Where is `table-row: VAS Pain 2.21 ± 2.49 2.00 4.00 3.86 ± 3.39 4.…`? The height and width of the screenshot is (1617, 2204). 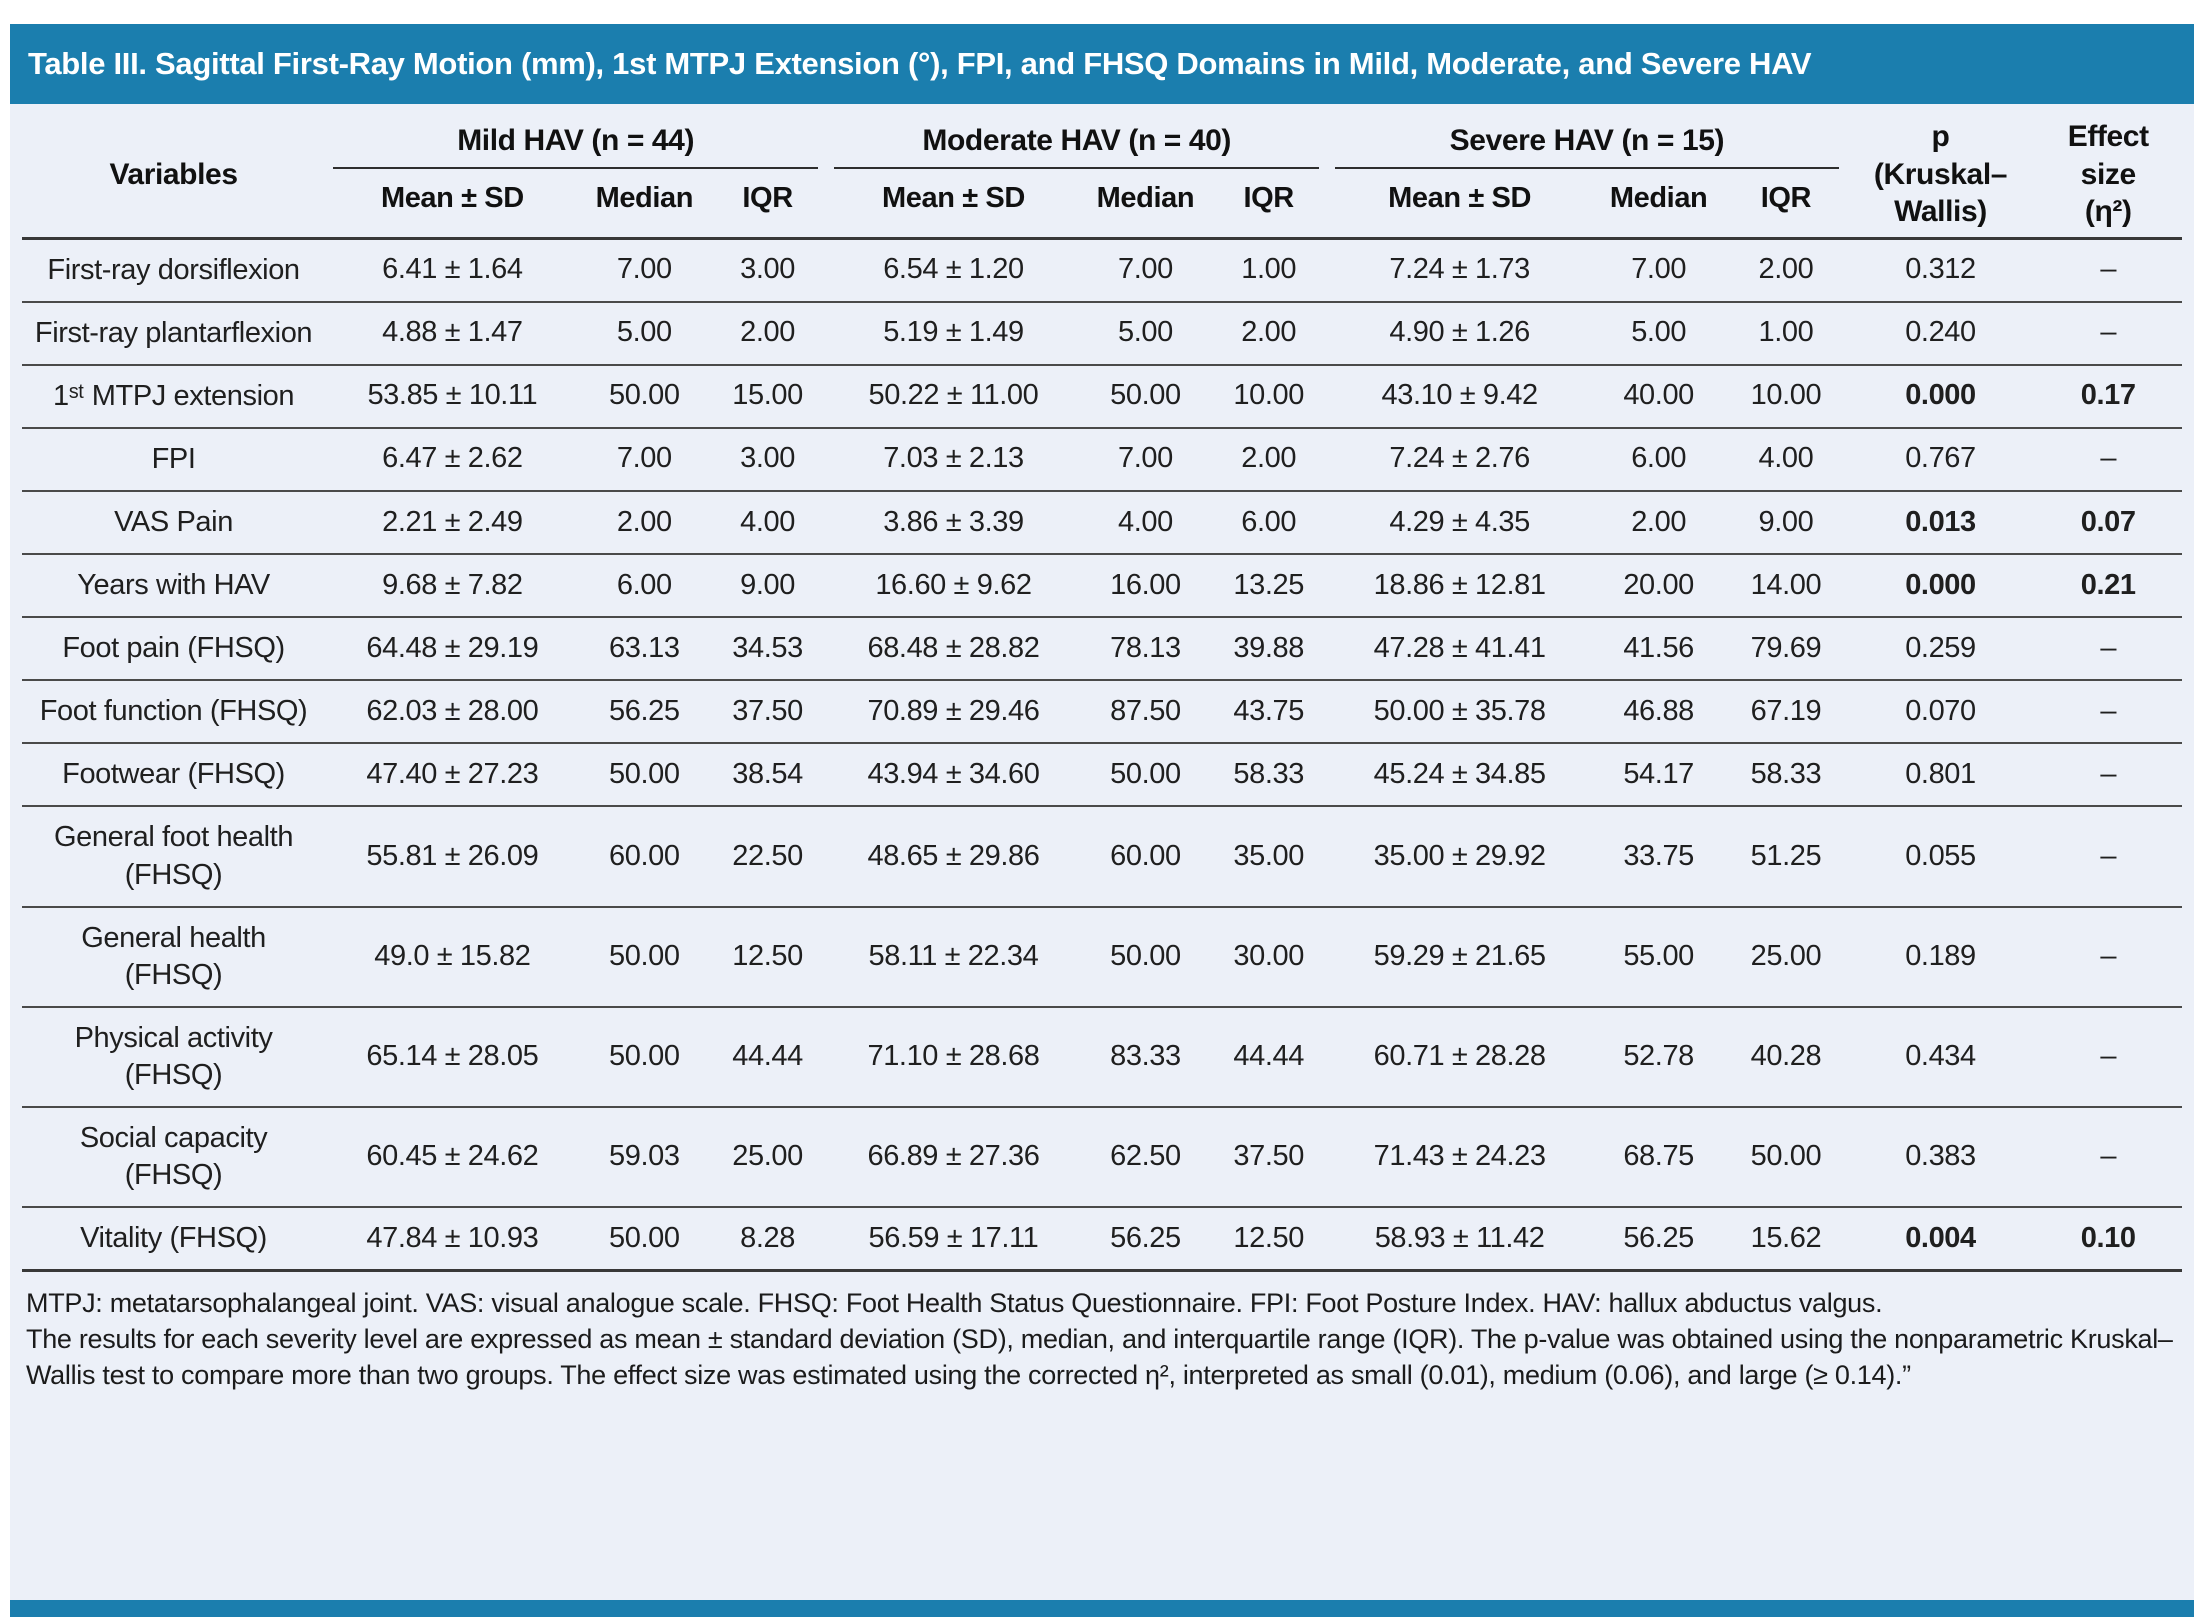 table-row: VAS Pain 2.21 ± 2.49 2.00 4.00 3.86 ± 3.39 4.… is located at coordinates (1102, 523).